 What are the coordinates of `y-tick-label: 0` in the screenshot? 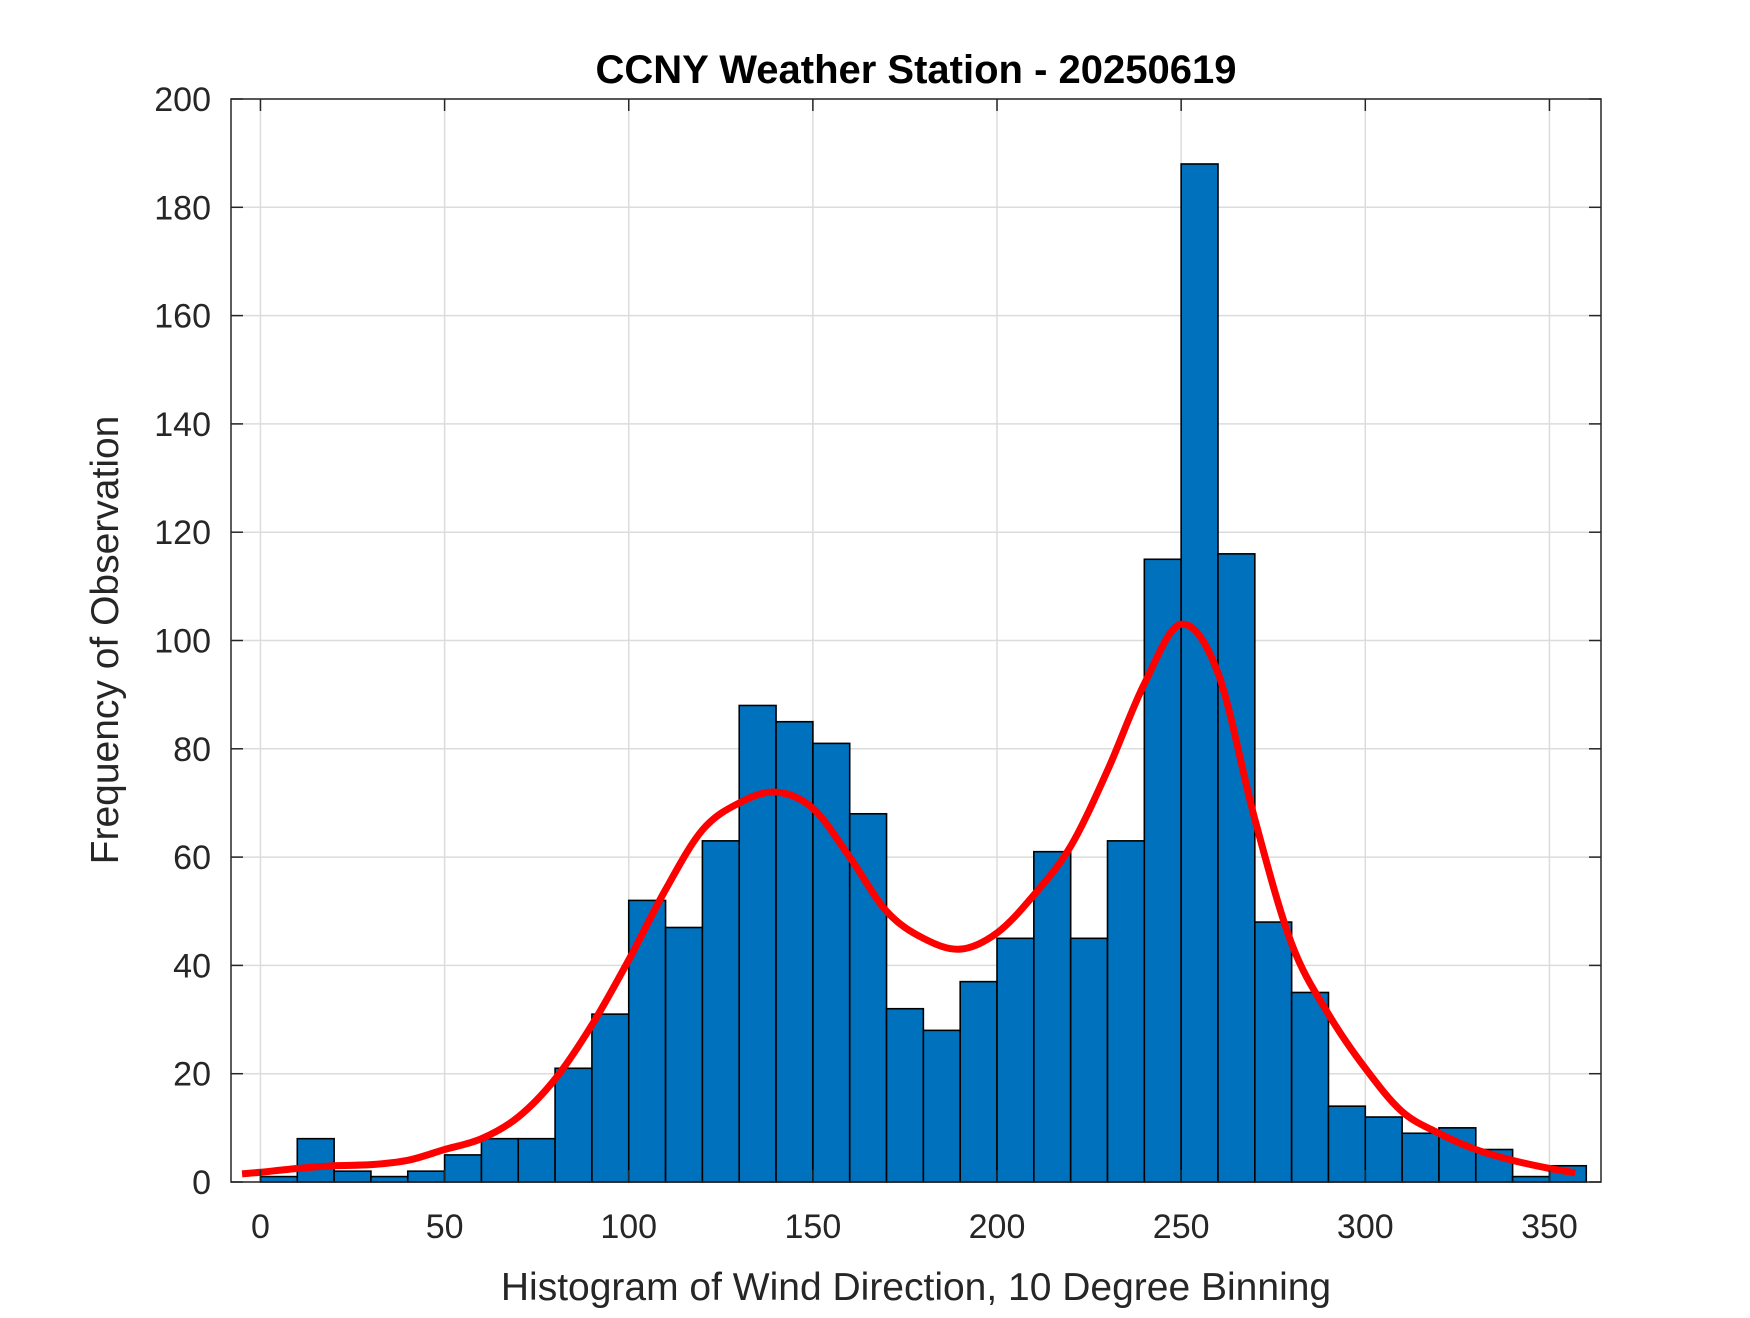 It's located at (201, 1183).